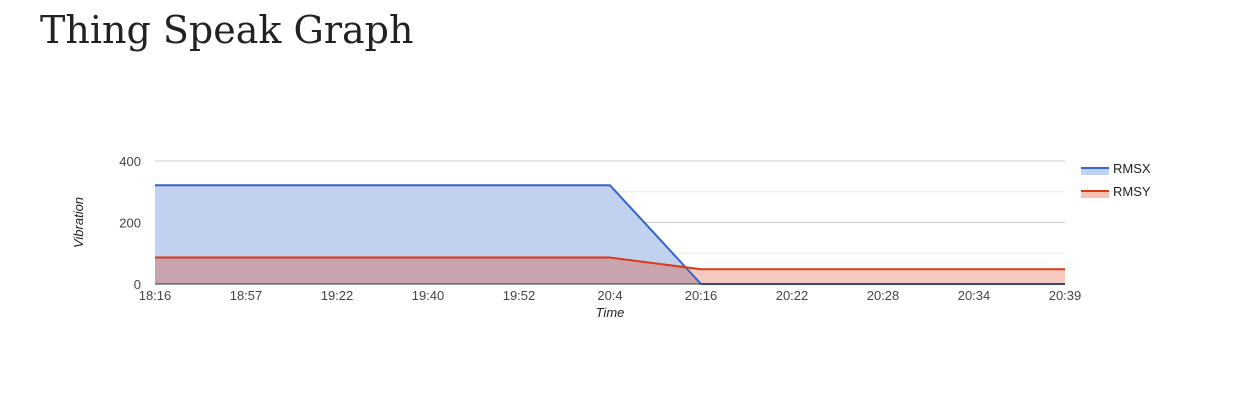 This screenshot has width=1254, height=407. Describe the element at coordinates (701, 295) in the screenshot. I see `x-tick-label: 20:16` at that location.